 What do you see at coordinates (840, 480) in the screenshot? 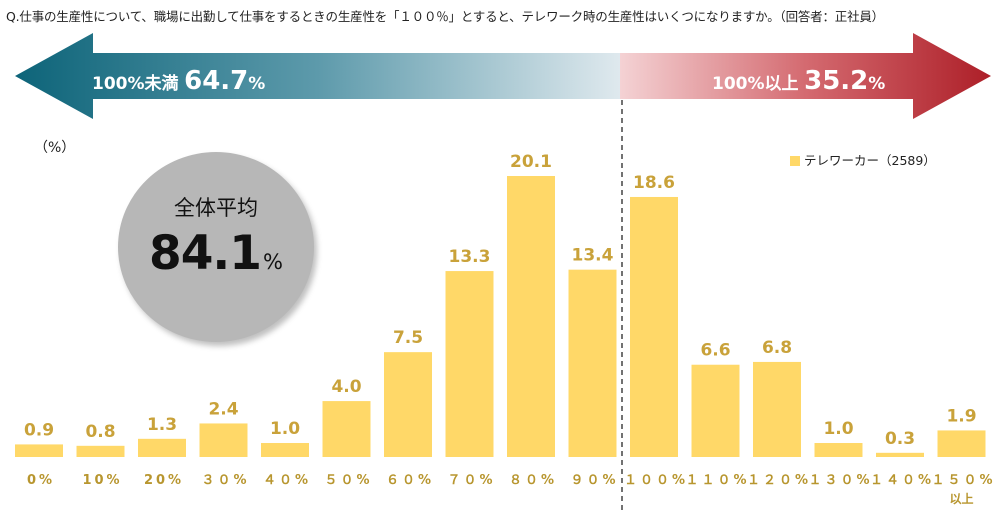
I see `category-label: １３０%` at bounding box center [840, 480].